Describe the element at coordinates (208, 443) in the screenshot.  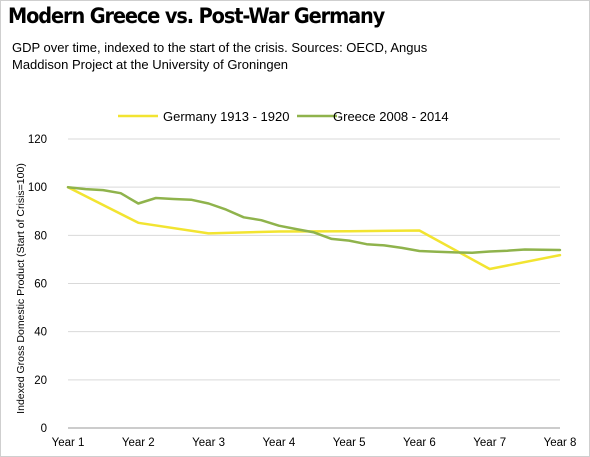
I see `x-tick-label: Year 3` at that location.